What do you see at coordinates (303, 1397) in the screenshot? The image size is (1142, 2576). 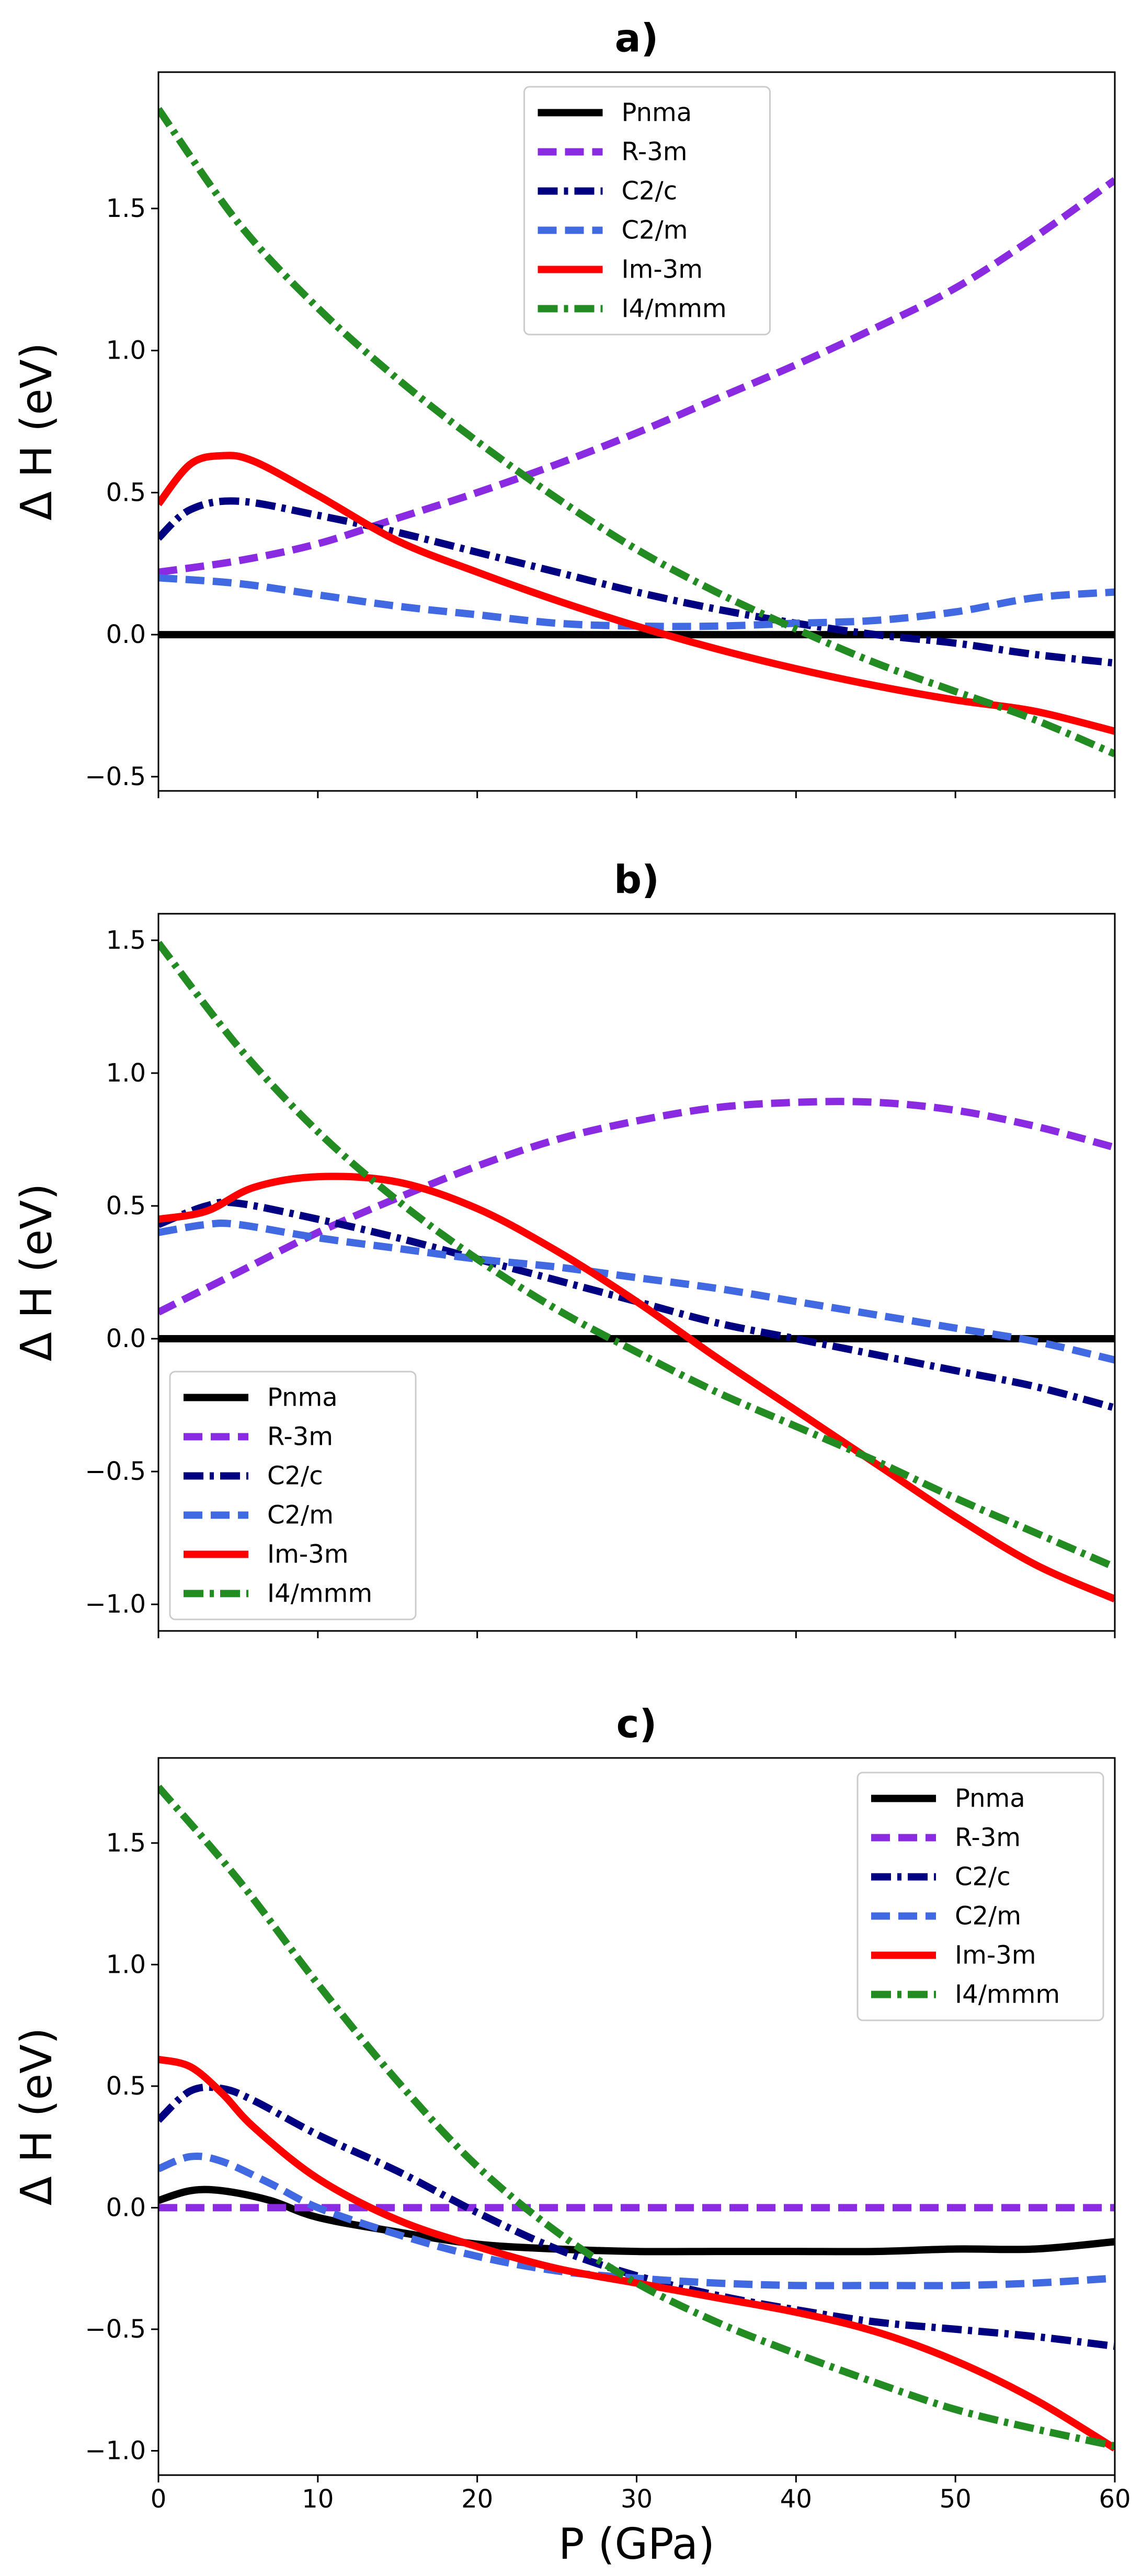 I see `panel-b-legend-label-pnma: Pnma` at bounding box center [303, 1397].